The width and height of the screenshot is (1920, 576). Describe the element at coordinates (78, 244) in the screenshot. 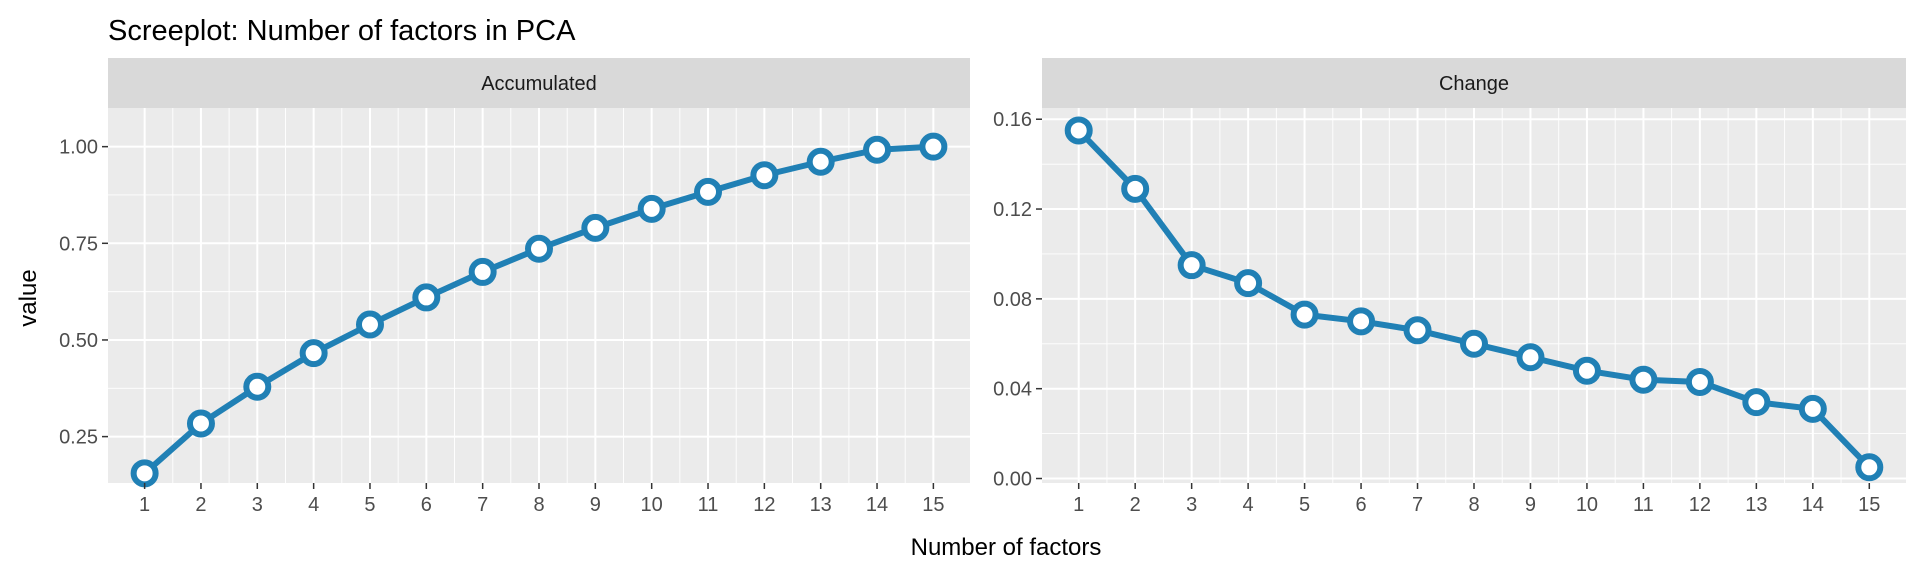

I see `y-tick-label: 0.75` at that location.